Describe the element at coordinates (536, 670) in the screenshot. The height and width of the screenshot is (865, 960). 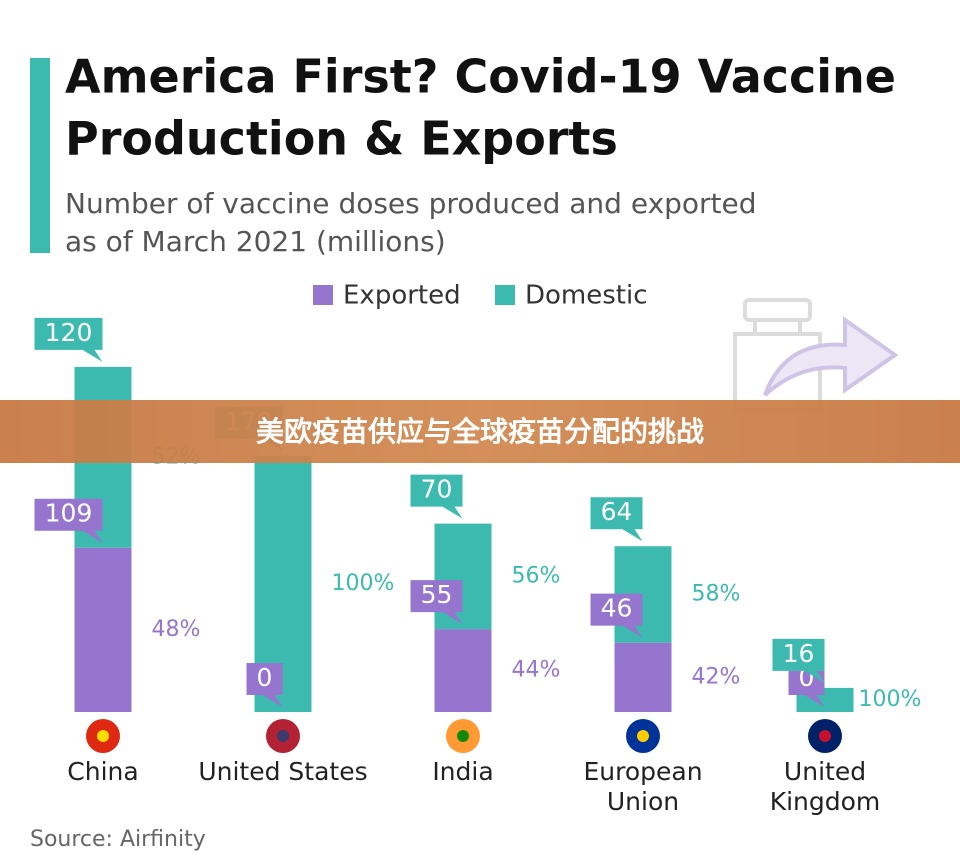
I see `share-label: 44%` at that location.